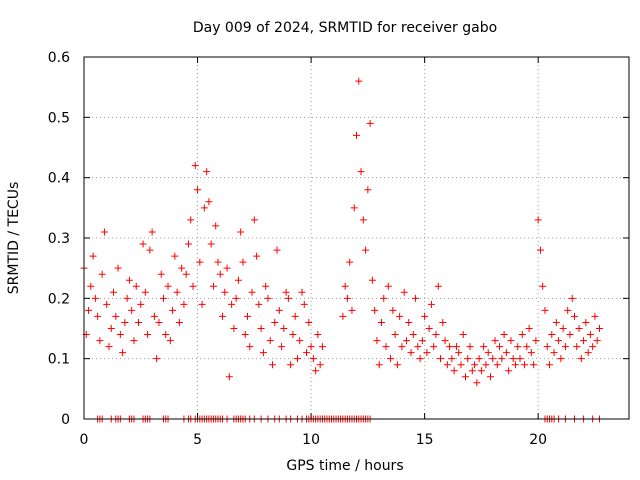 The width and height of the screenshot is (640, 480). Describe the element at coordinates (538, 440) in the screenshot. I see `x-tick-label: 20` at that location.